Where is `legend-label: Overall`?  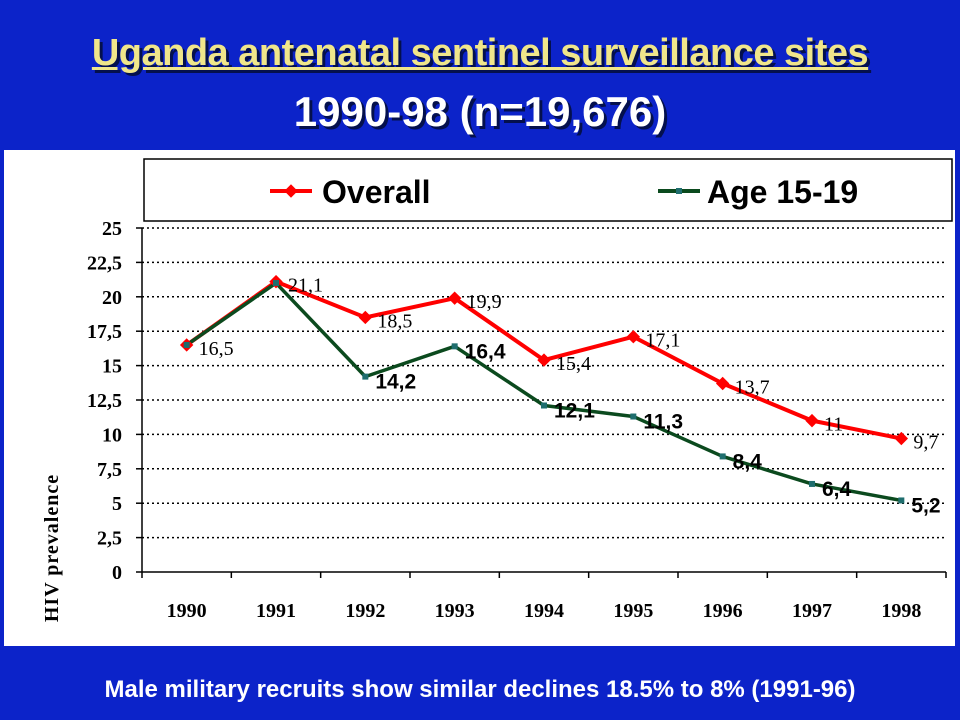
legend-label: Overall is located at coordinates (376, 192).